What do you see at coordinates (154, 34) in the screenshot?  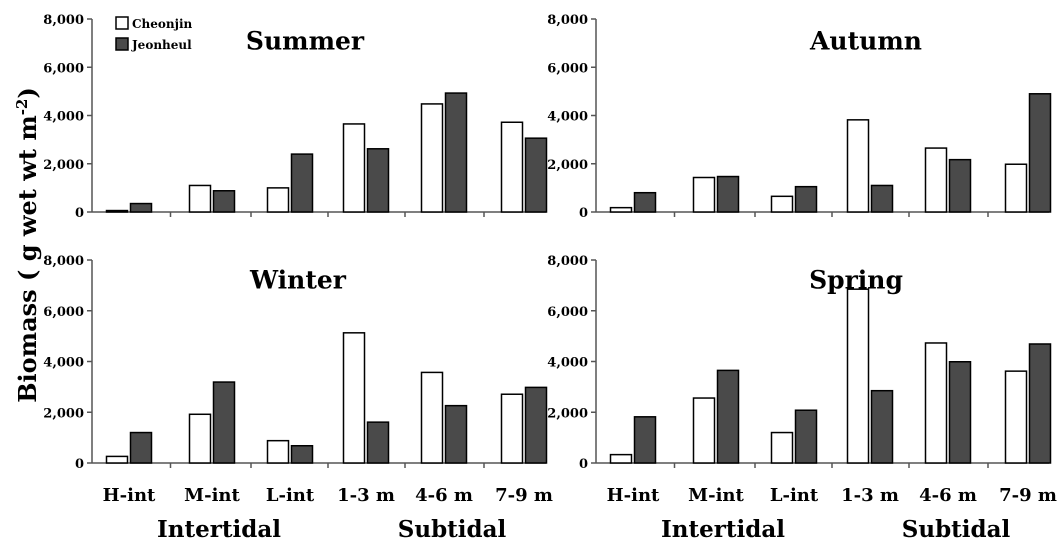 I see `legend: Cheonjin Jeonheul` at bounding box center [154, 34].